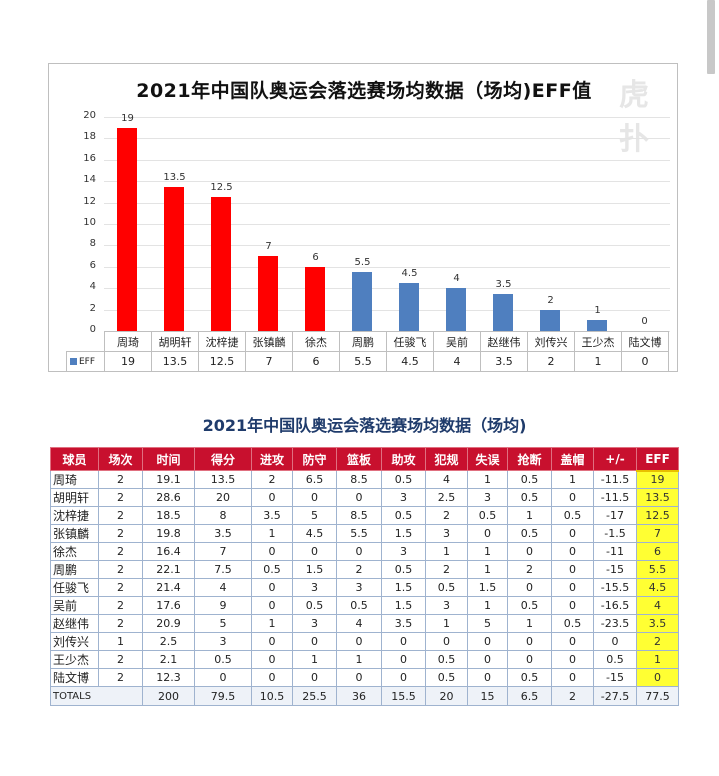  I want to click on table-row: 陆文博 2 12.3 0 0 0 0 0 0.5 0 0.5 0 -15 0, so click(364, 677).